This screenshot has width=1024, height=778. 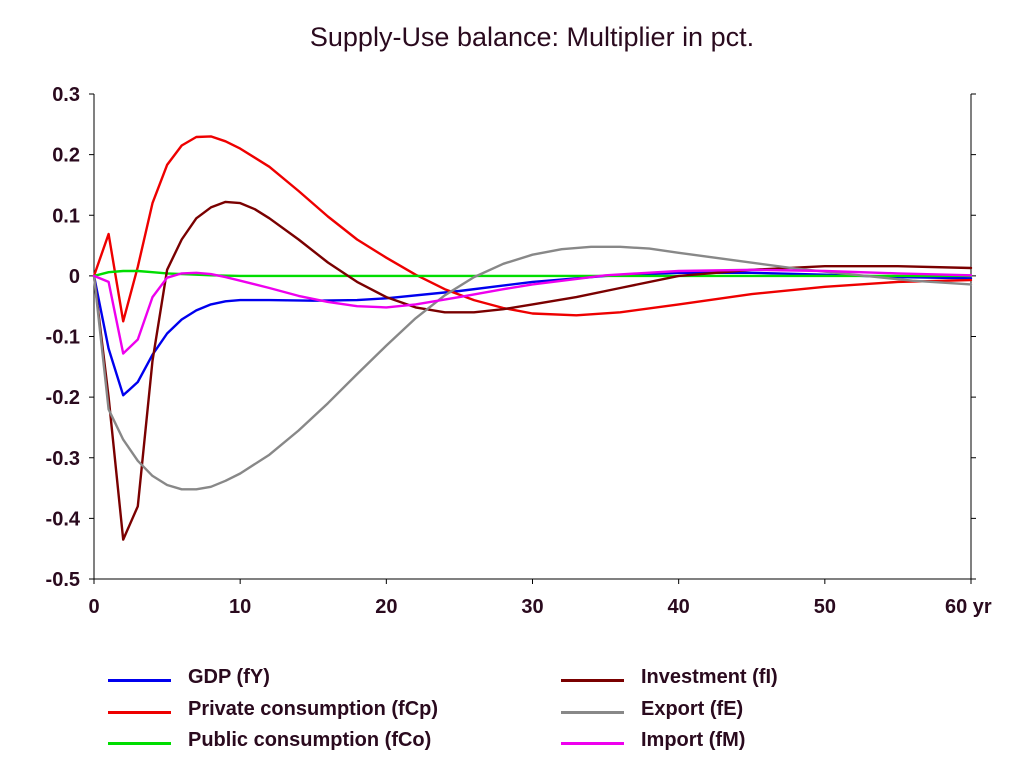 I want to click on chart-title: Supply-Use balance: Multiplier in pct., so click(x=532, y=37).